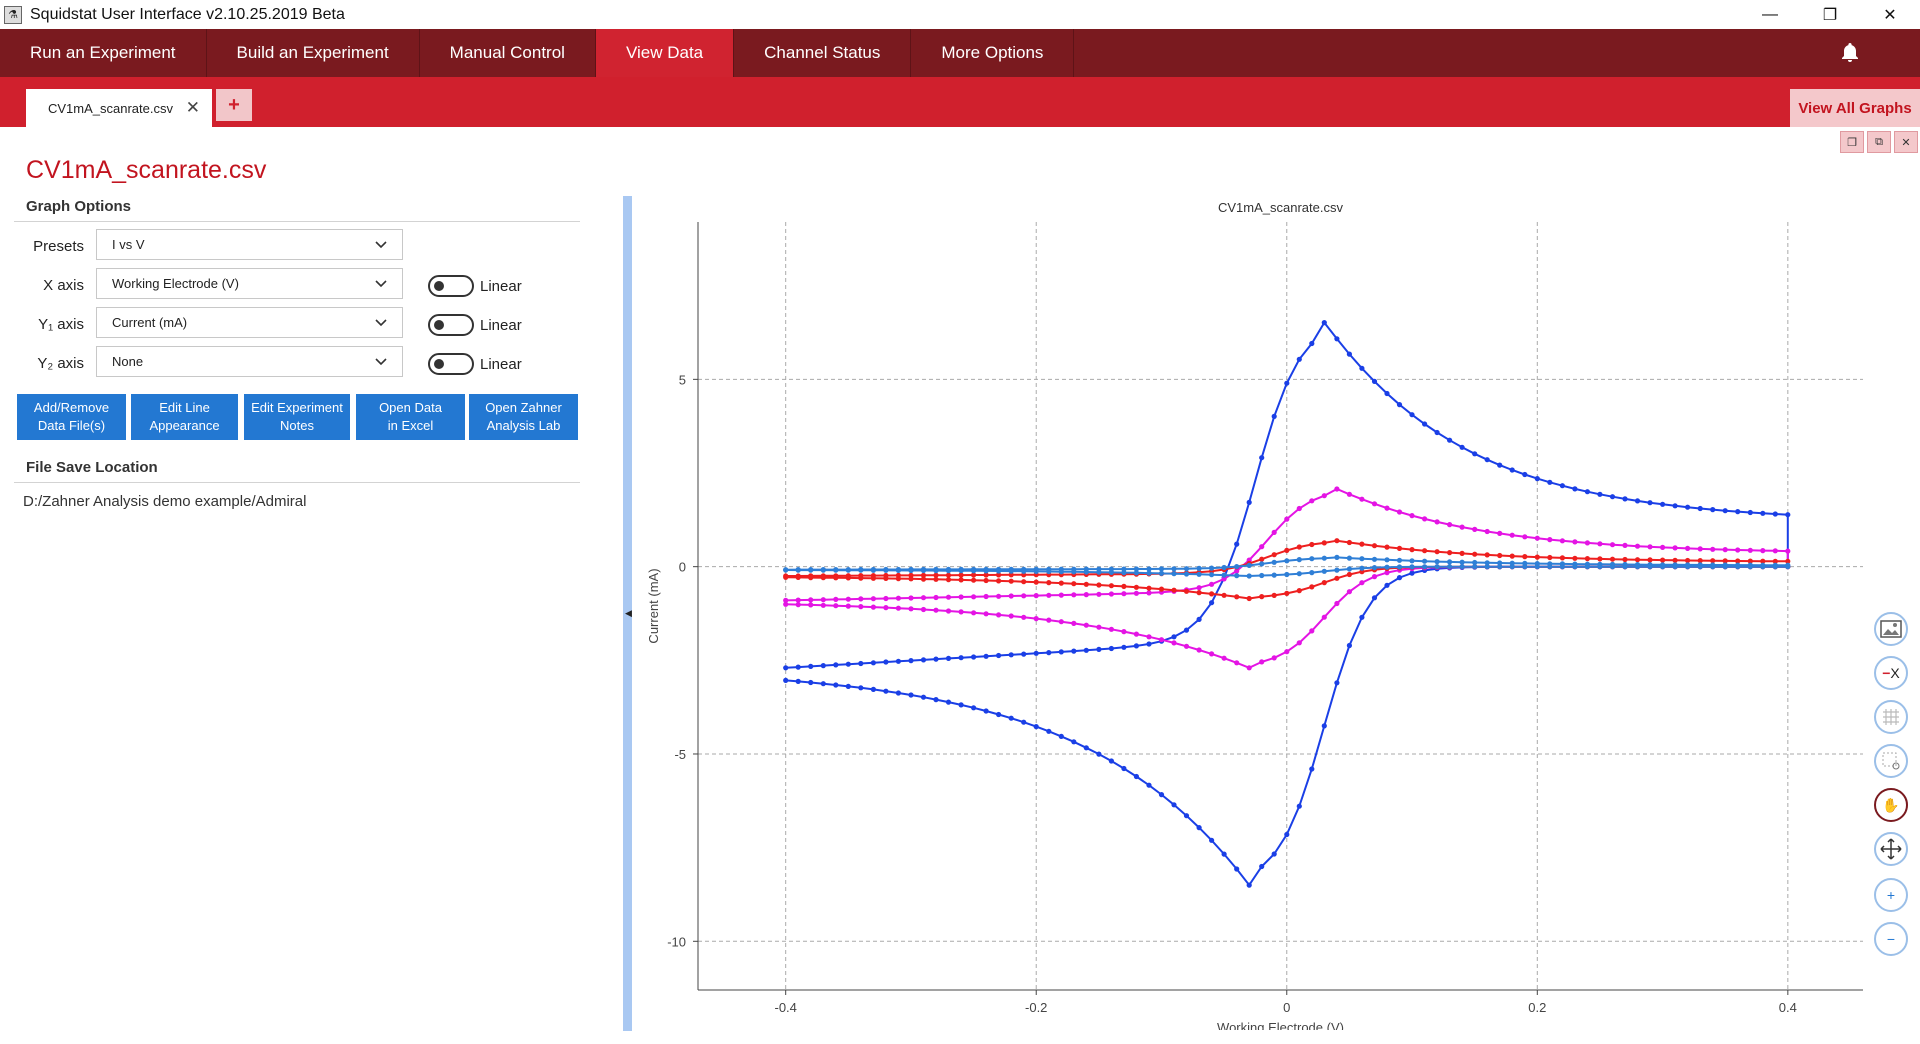 This screenshot has height=1044, width=1920. I want to click on move-icon, so click(1891, 849).